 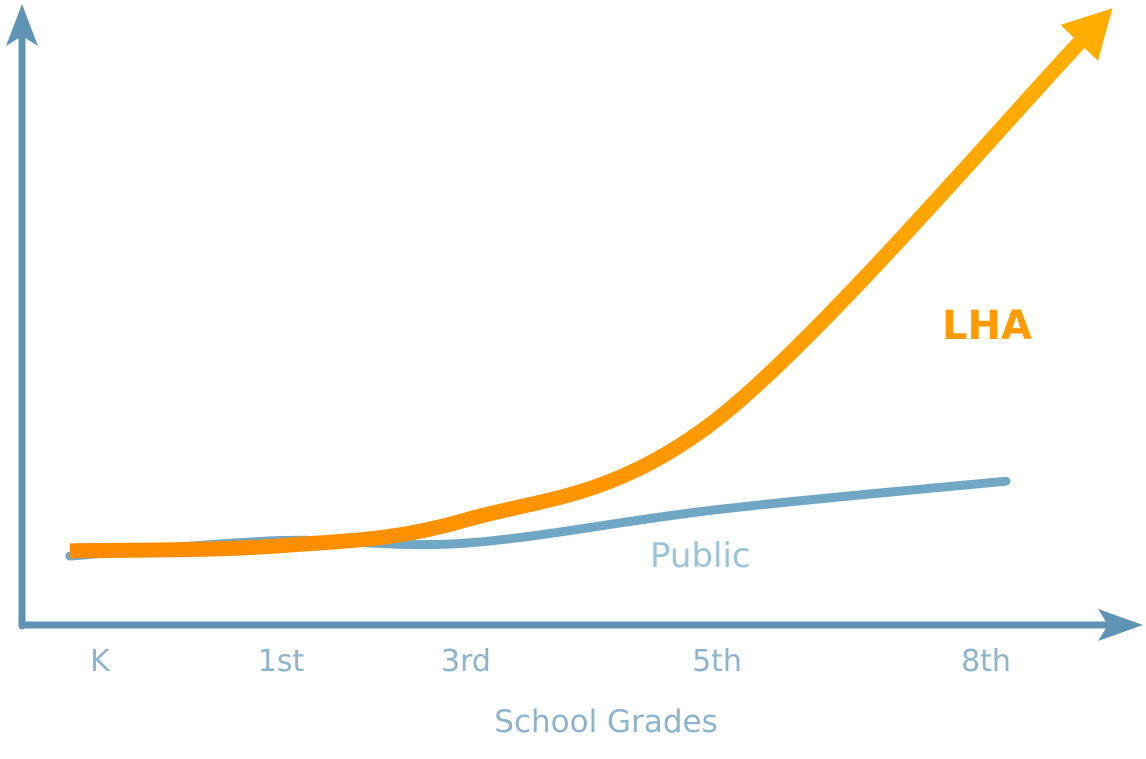 I want to click on y-axis-arrow-icon, so click(x=22, y=25).